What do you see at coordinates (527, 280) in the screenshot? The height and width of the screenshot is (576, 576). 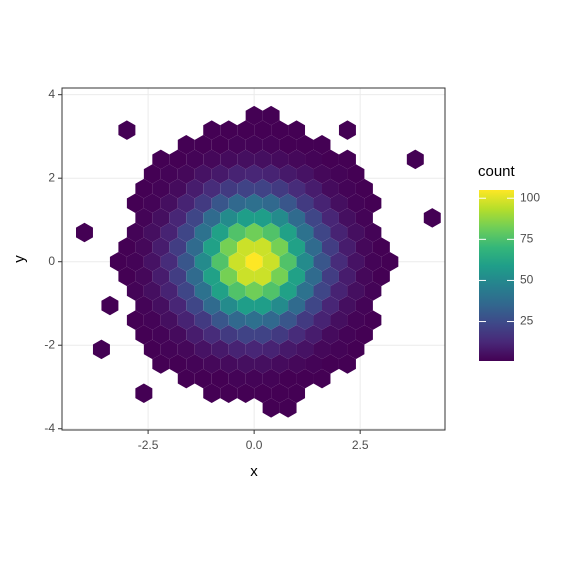 I see `colorbar-label: 50` at bounding box center [527, 280].